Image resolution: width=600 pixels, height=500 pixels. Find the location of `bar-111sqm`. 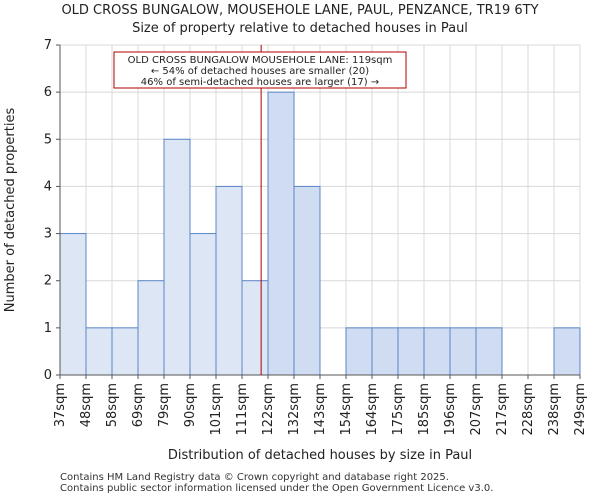

bar-111sqm is located at coordinates (255, 328).